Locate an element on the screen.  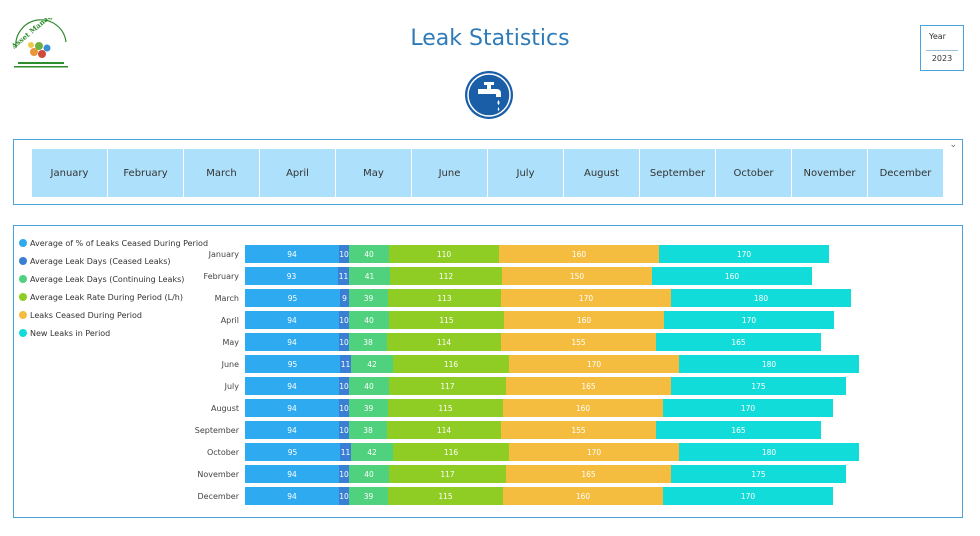
legend-label: Average Leak Days (Continuing Leaks) is located at coordinates (107, 279).